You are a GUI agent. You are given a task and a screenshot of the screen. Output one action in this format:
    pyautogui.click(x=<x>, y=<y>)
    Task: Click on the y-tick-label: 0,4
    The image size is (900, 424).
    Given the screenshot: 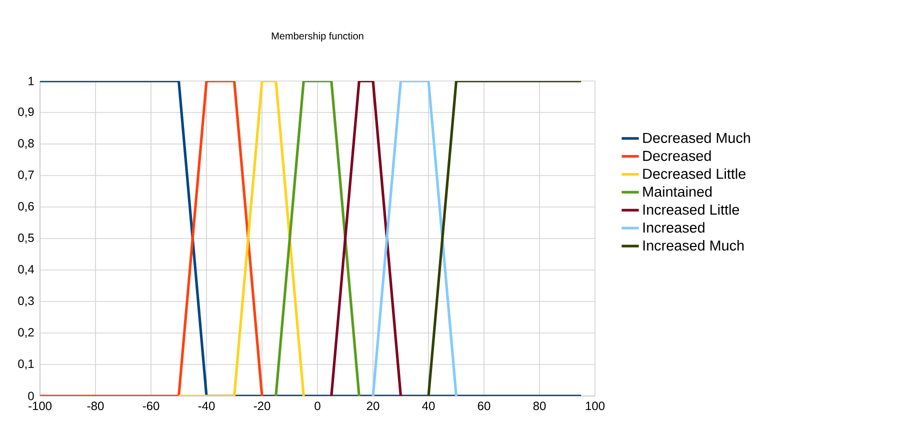 What is the action you would take?
    pyautogui.click(x=26, y=270)
    